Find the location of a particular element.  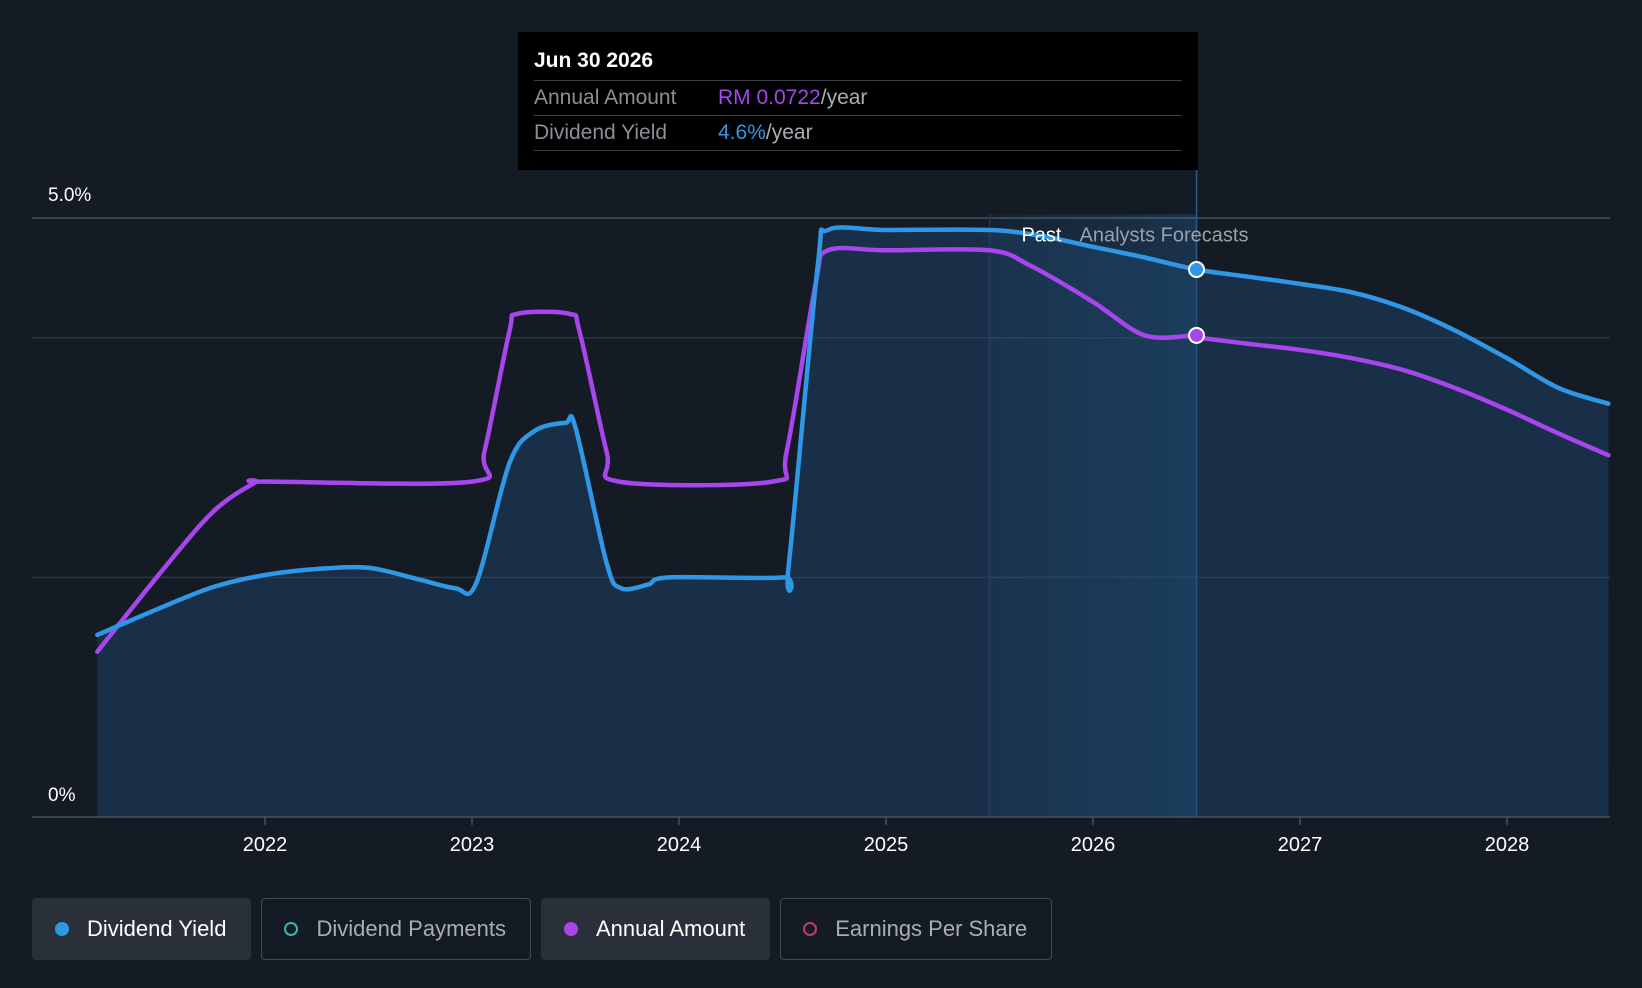

x-tick-label: 2026 is located at coordinates (1093, 845).